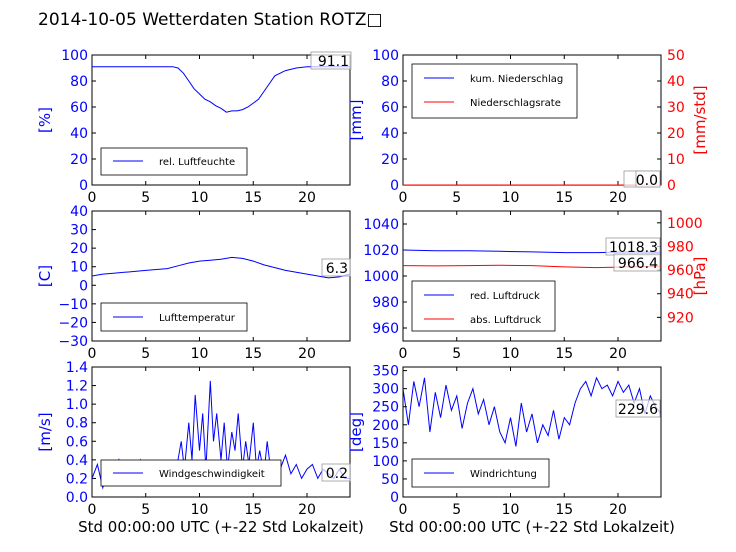 This screenshot has width=736, height=552. What do you see at coordinates (676, 134) in the screenshot?
I see `y-right-tick-label: 20` at bounding box center [676, 134].